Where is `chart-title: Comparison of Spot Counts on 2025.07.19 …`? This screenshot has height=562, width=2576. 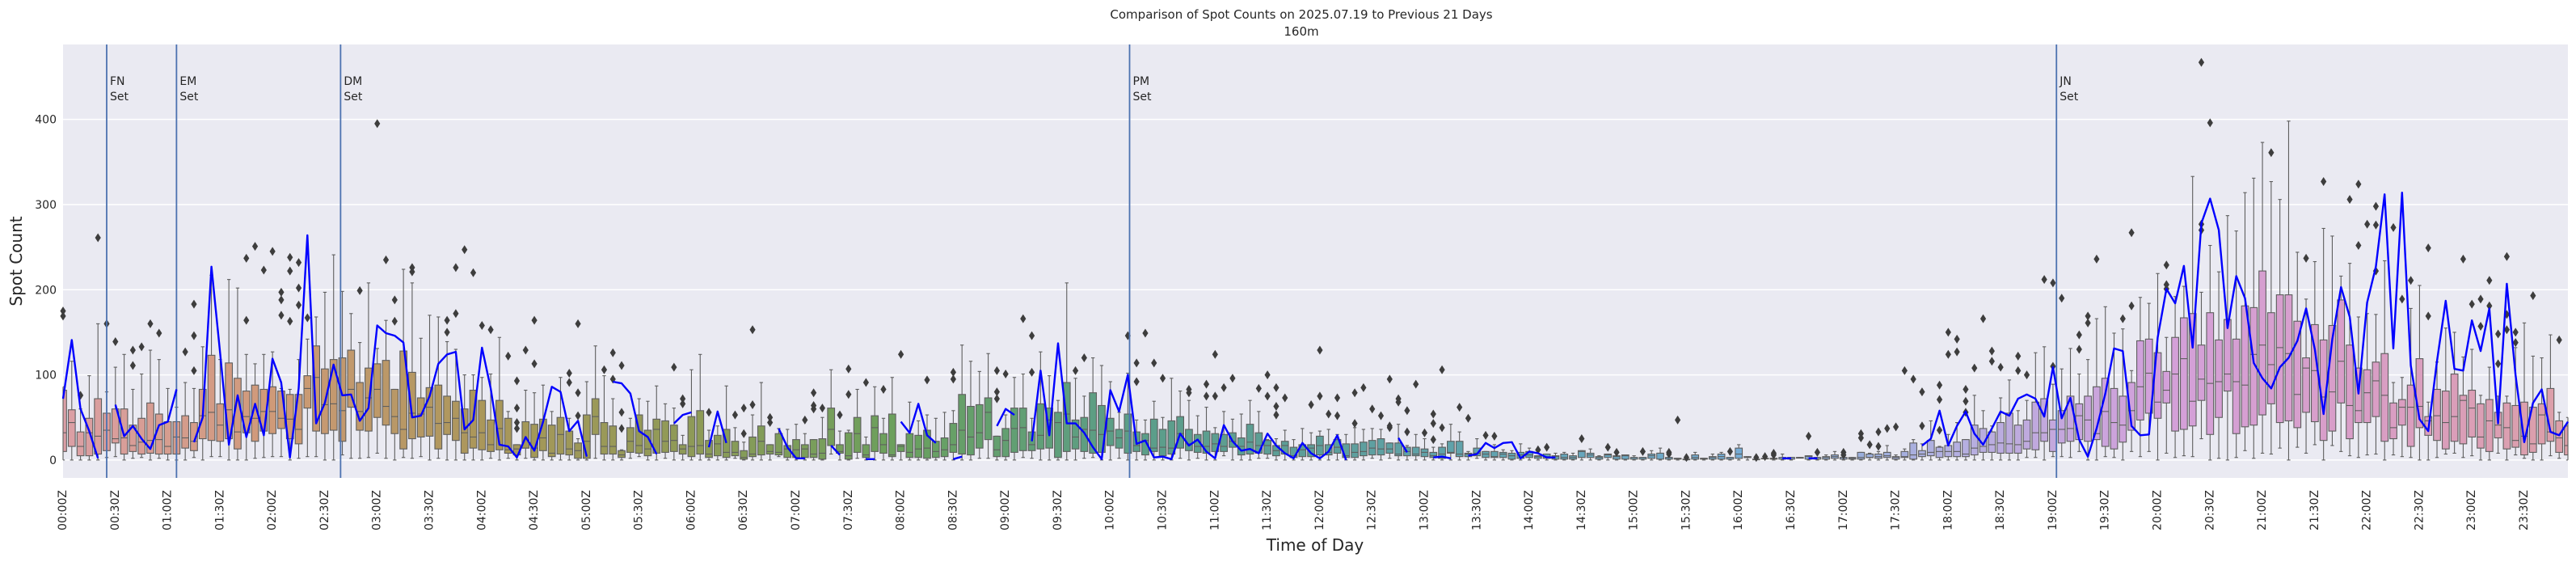
chart-title: Comparison of Spot Counts on 2025.07.19 … is located at coordinates (1301, 14).